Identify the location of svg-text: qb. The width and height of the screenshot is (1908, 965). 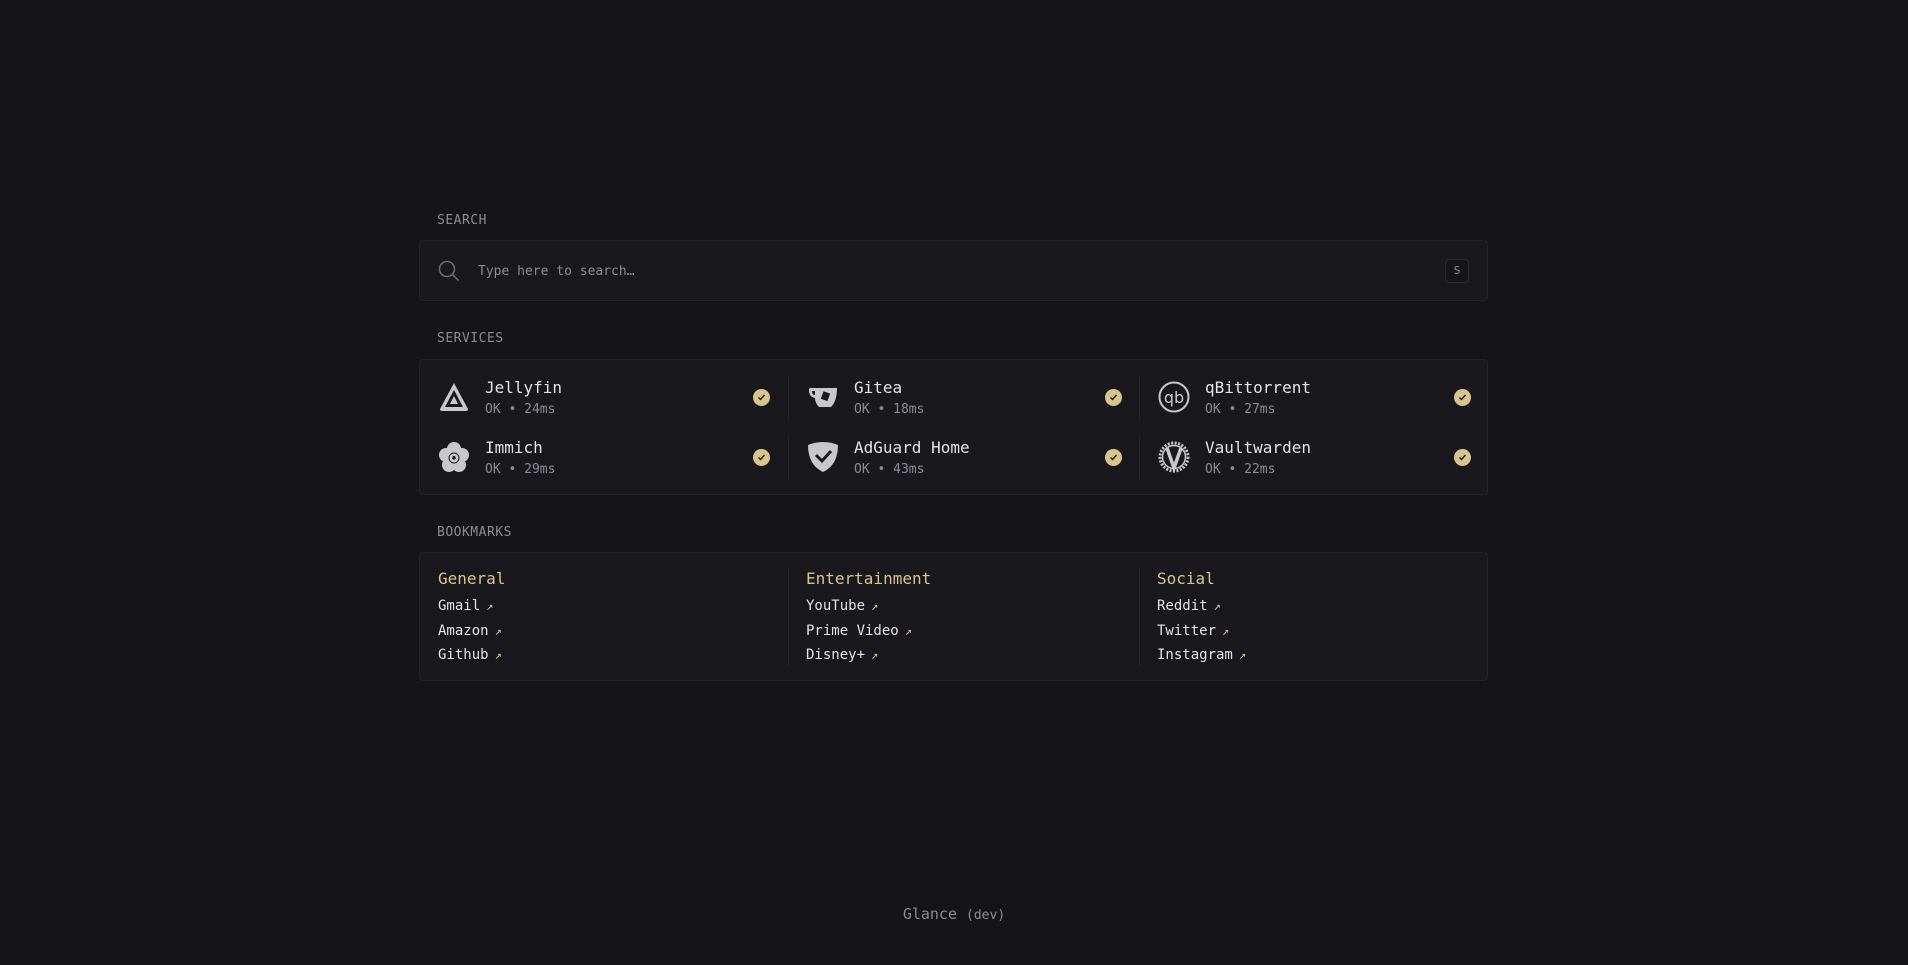
(1174, 397).